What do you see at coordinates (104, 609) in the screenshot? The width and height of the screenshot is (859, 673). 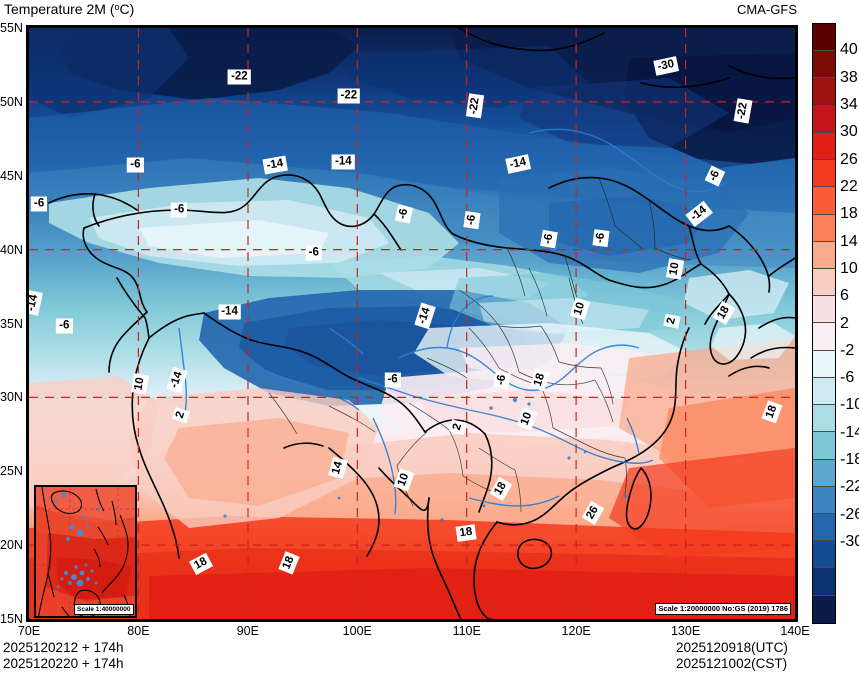 I see `inset-scale-label: Scale 1:40000000` at bounding box center [104, 609].